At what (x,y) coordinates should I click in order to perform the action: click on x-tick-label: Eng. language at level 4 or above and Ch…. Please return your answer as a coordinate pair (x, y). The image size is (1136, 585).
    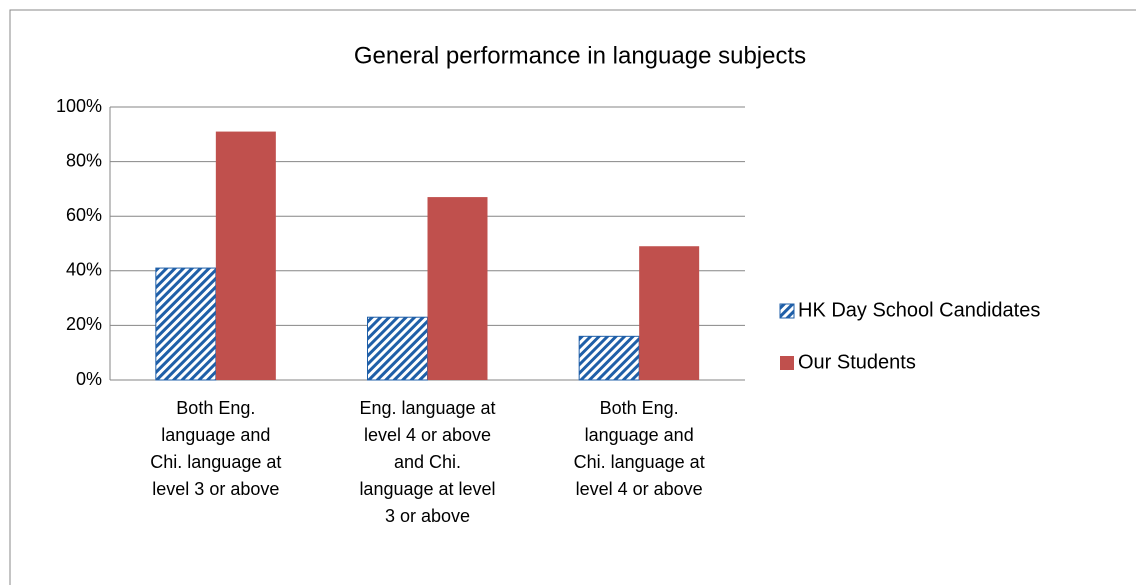
    Looking at the image, I should click on (427, 462).